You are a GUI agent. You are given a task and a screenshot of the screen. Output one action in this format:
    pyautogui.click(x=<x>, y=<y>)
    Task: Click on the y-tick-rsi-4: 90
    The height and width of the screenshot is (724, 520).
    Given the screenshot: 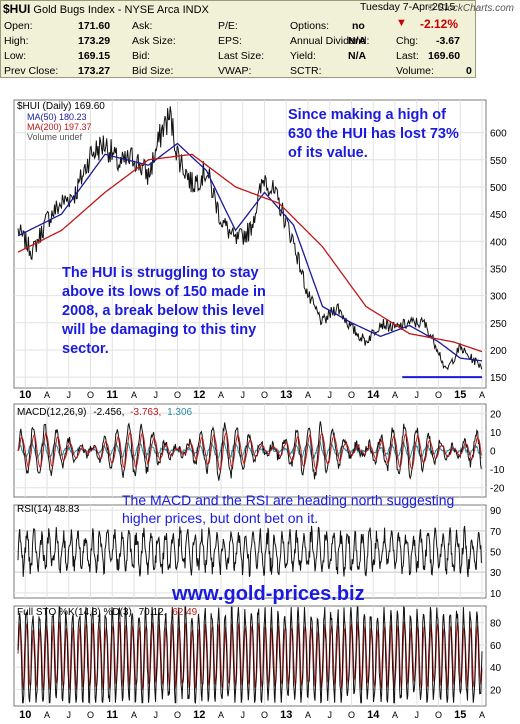 What is the action you would take?
    pyautogui.click(x=496, y=511)
    